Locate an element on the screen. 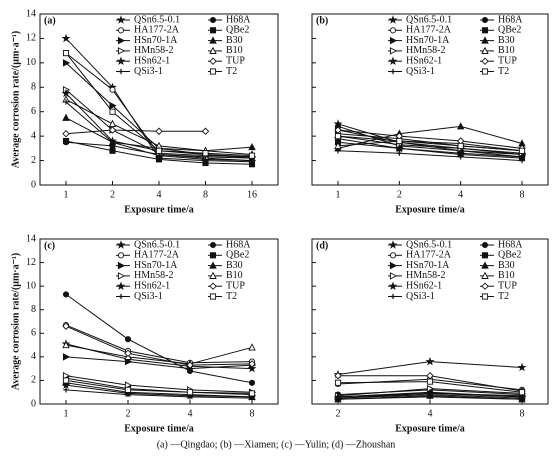 The width and height of the screenshot is (553, 457). panel-label: (d) is located at coordinates (322, 245).